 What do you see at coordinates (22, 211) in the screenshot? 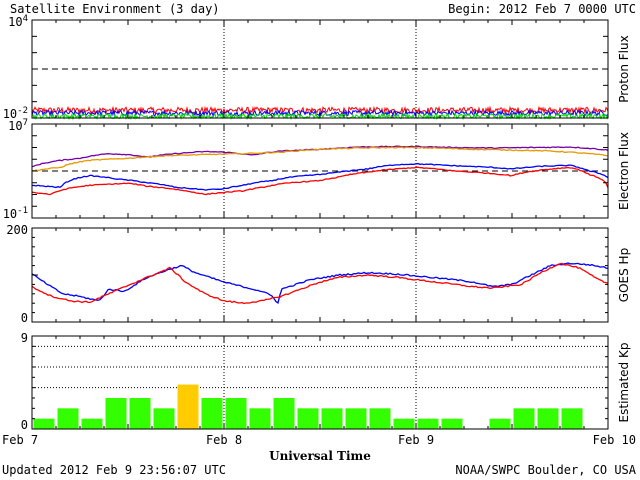
I see `y-tick-exponent: -1` at bounding box center [22, 211].